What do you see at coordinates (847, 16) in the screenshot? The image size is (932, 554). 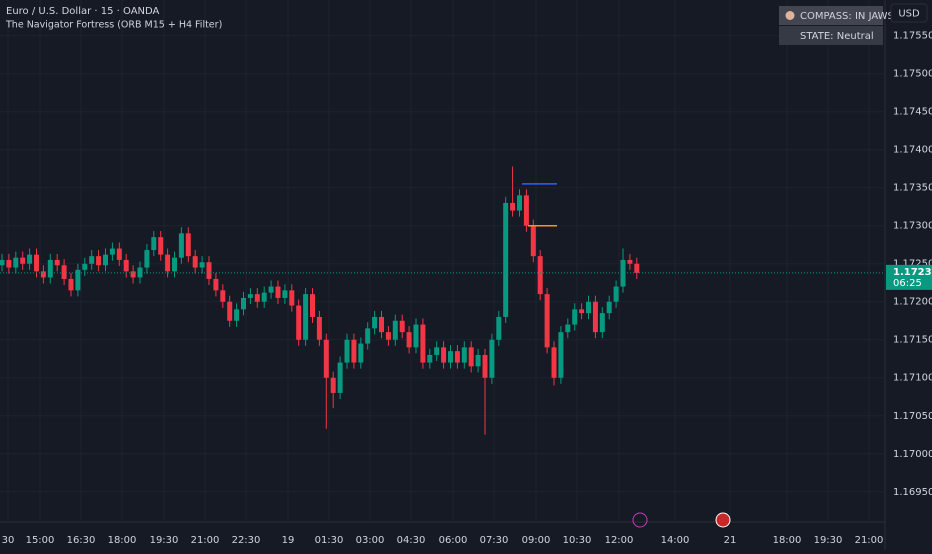 I see `panel-text: COMPASS: IN JAWS` at bounding box center [847, 16].